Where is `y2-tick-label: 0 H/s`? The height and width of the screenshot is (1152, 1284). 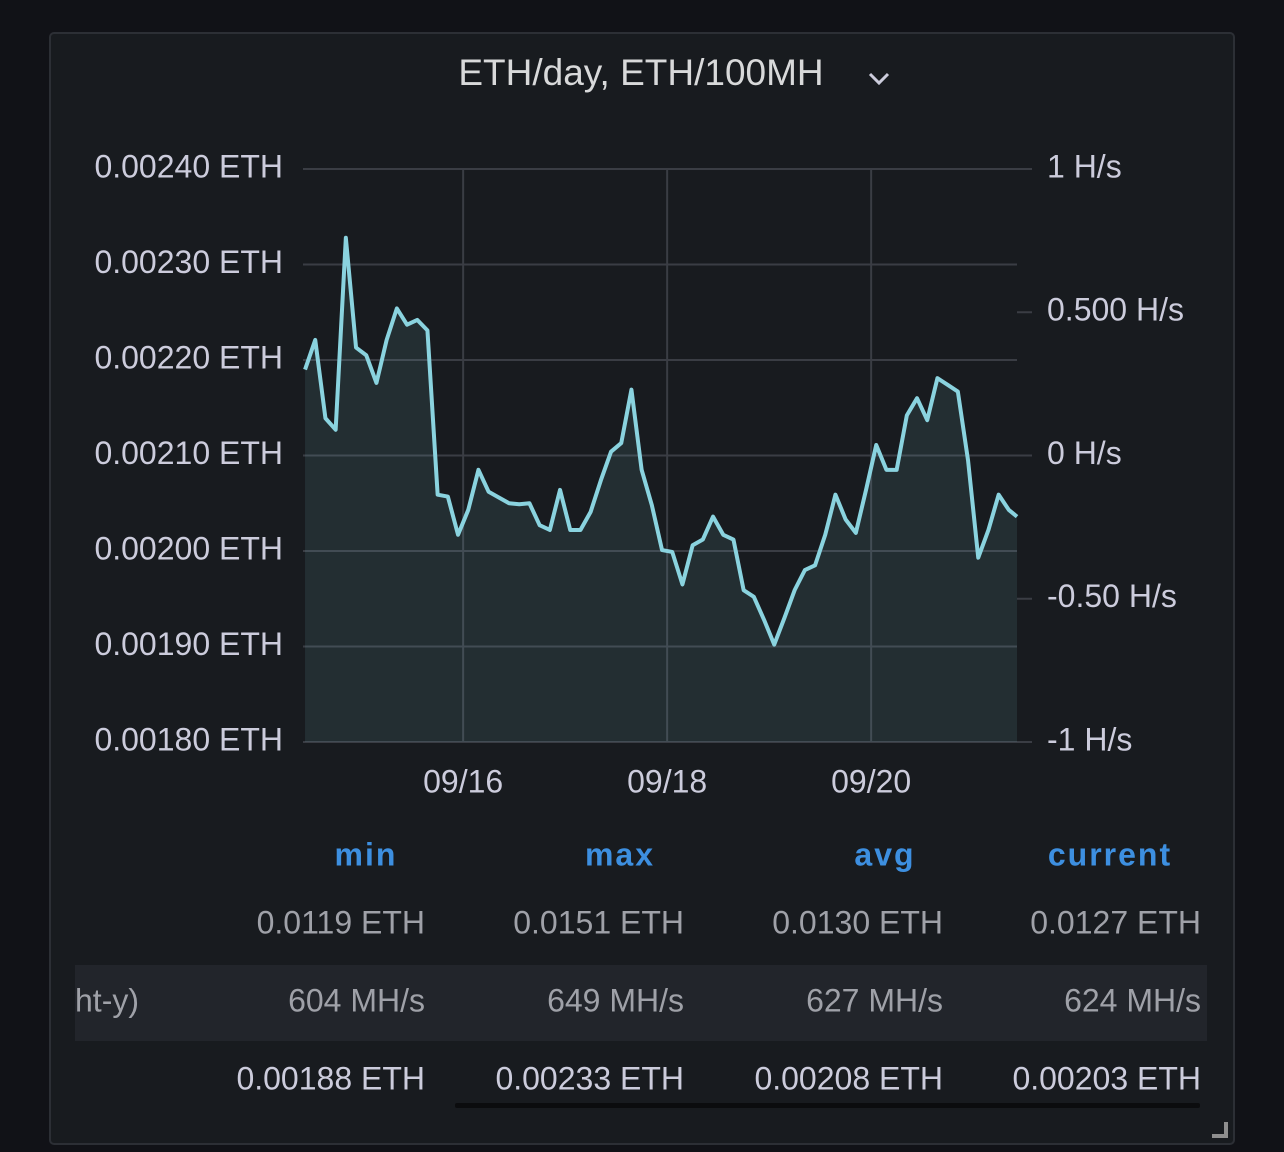 y2-tick-label: 0 H/s is located at coordinates (1084, 453).